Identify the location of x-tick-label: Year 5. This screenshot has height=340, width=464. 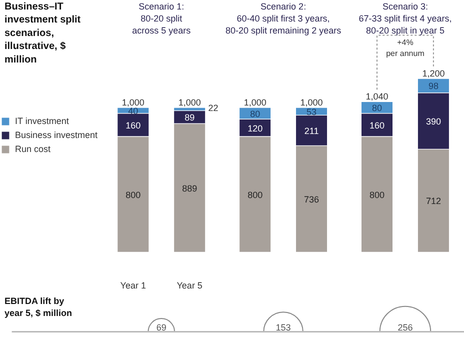
(189, 285).